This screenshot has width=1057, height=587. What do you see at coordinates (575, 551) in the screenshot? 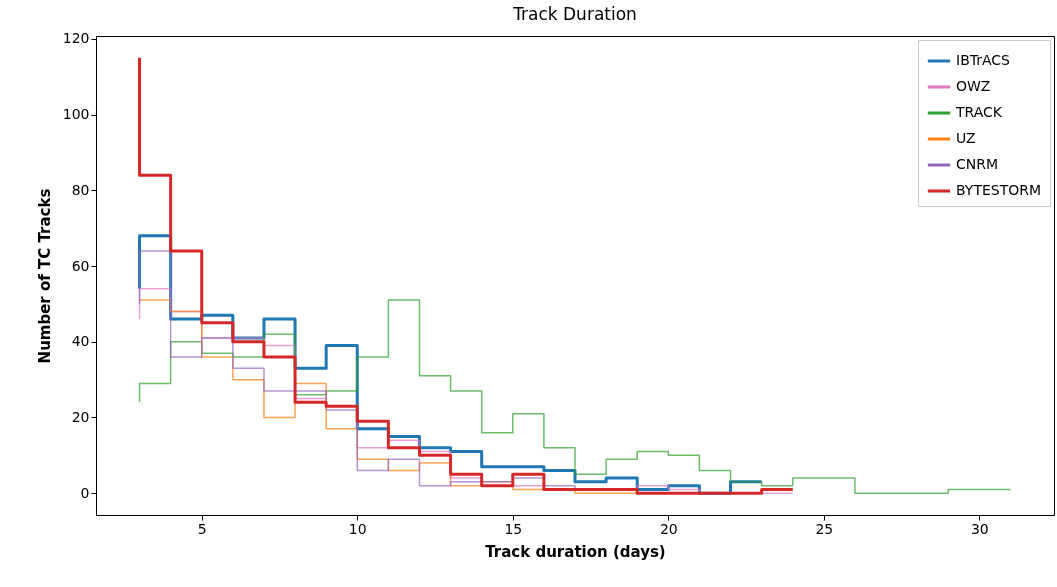
I see `x-axis-title: Track duration (days)` at bounding box center [575, 551].